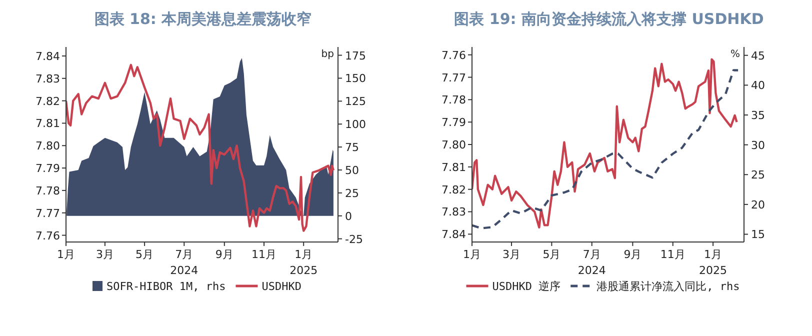 Image resolution: width=812 pixels, height=336 pixels. I want to click on y2-tick-label: 45, so click(758, 55).